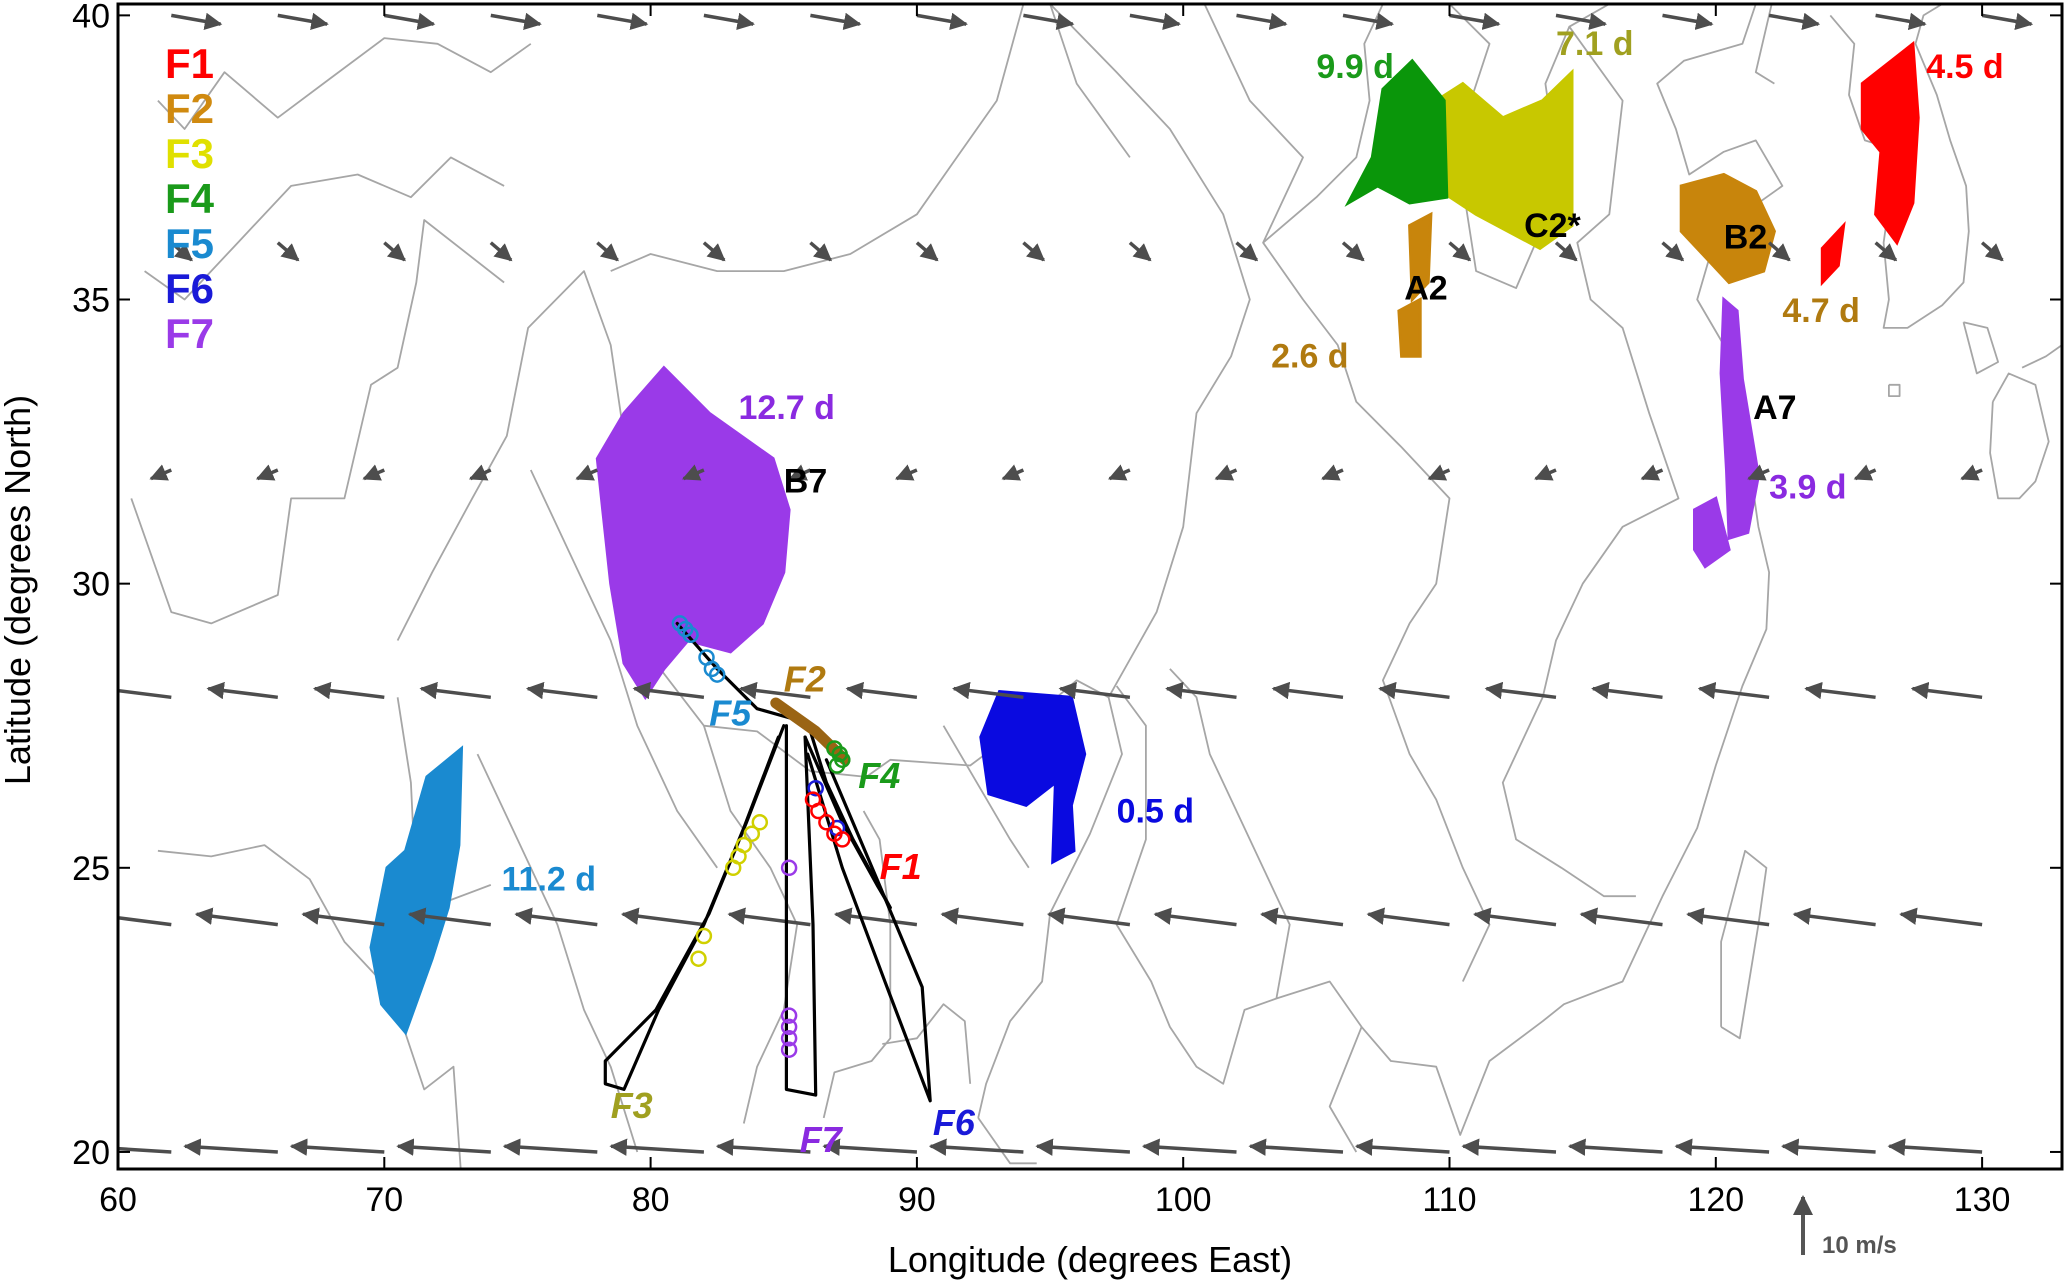 Image resolution: width=2067 pixels, height=1284 pixels. I want to click on flight-label-f1: F1, so click(901, 866).